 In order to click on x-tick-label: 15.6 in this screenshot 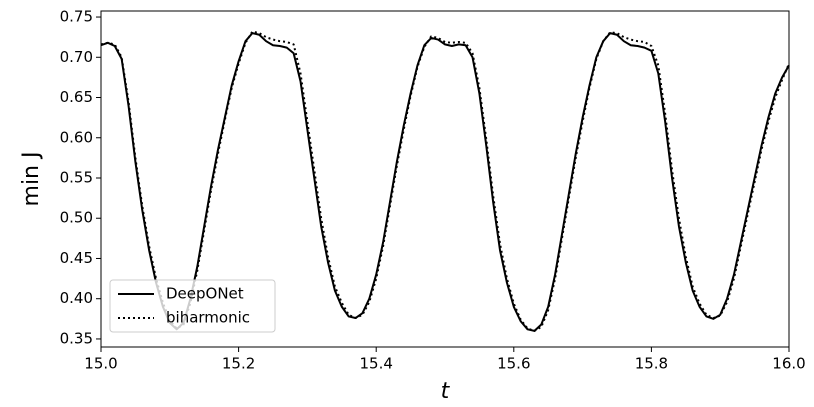, I will do `click(513, 364)`.